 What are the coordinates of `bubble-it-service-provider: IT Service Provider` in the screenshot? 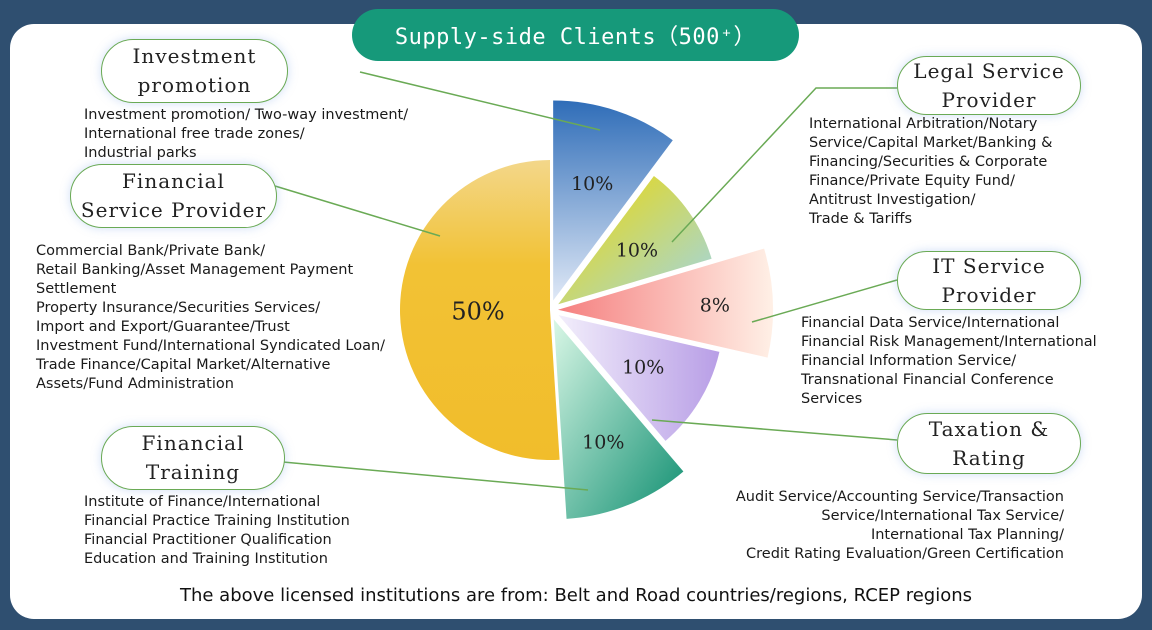 It's located at (989, 280).